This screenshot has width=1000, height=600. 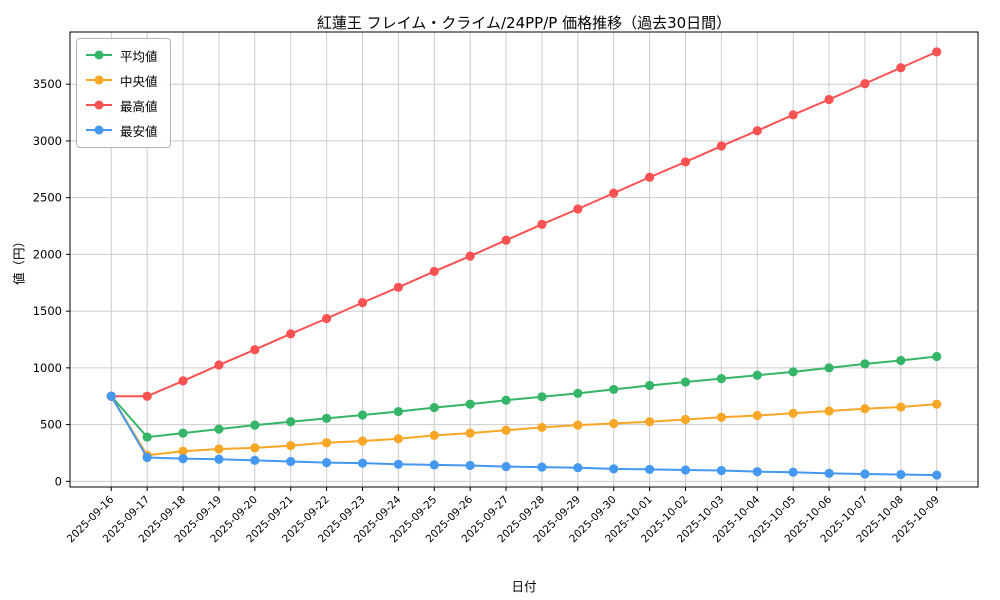 What do you see at coordinates (99, 55) in the screenshot?
I see `legend-marker-average-icon` at bounding box center [99, 55].